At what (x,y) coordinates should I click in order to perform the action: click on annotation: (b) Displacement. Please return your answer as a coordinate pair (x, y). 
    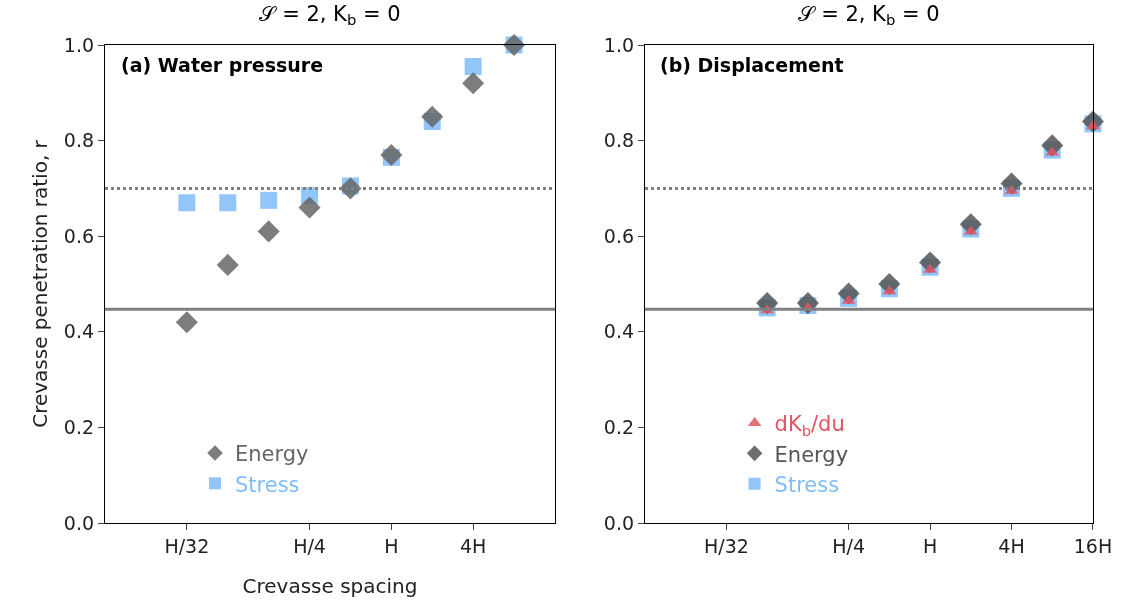
    Looking at the image, I should click on (752, 65).